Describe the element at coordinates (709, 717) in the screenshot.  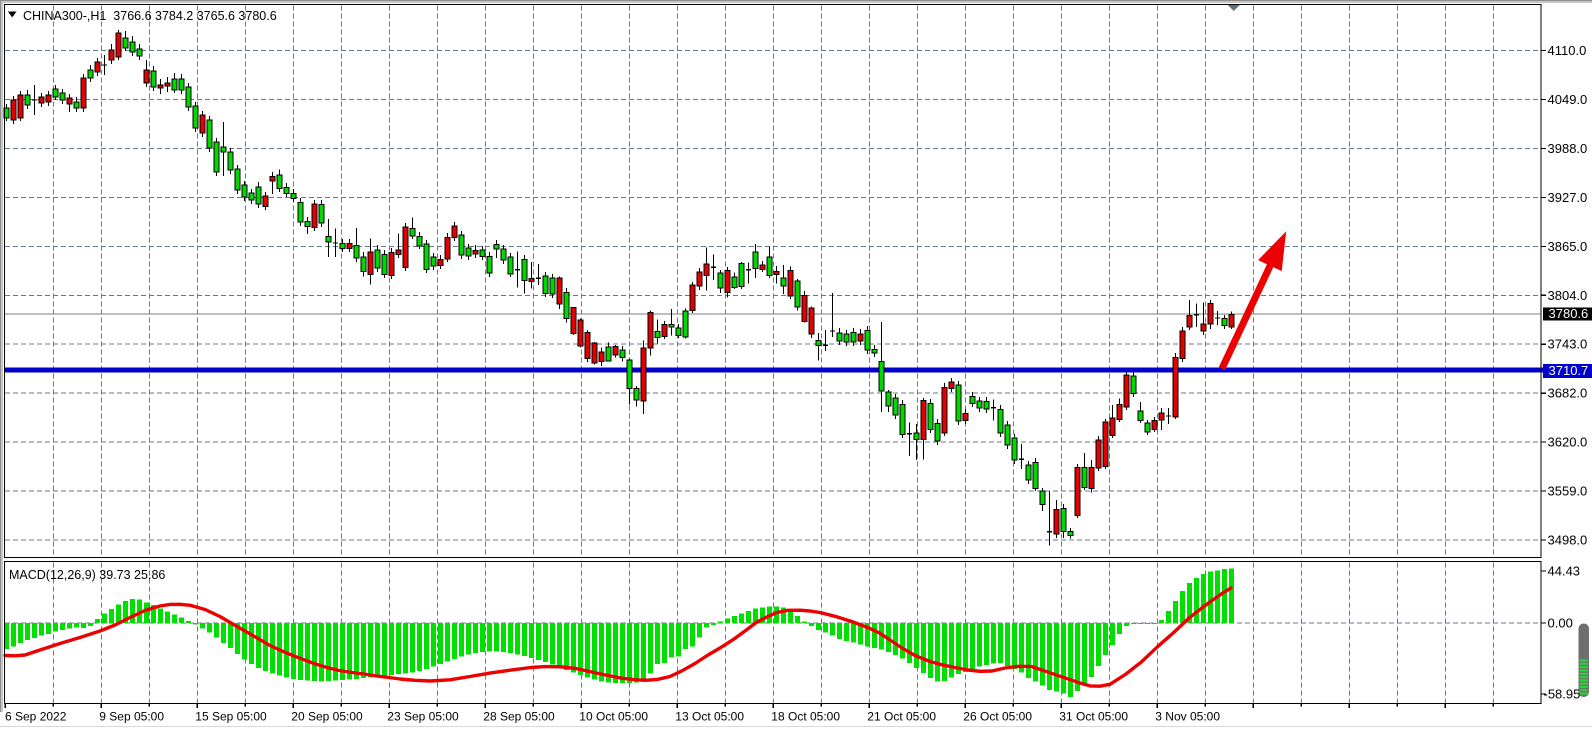
I see `svg-text: 13 Oct 05:00` at that location.